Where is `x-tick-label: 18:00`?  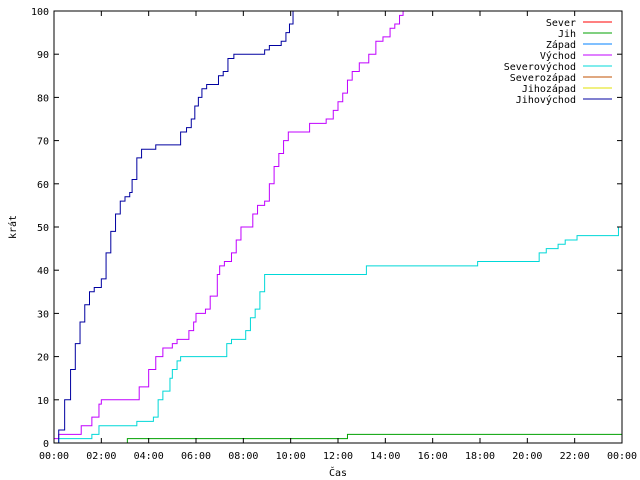
x-tick-label: 18:00 is located at coordinates (480, 456).